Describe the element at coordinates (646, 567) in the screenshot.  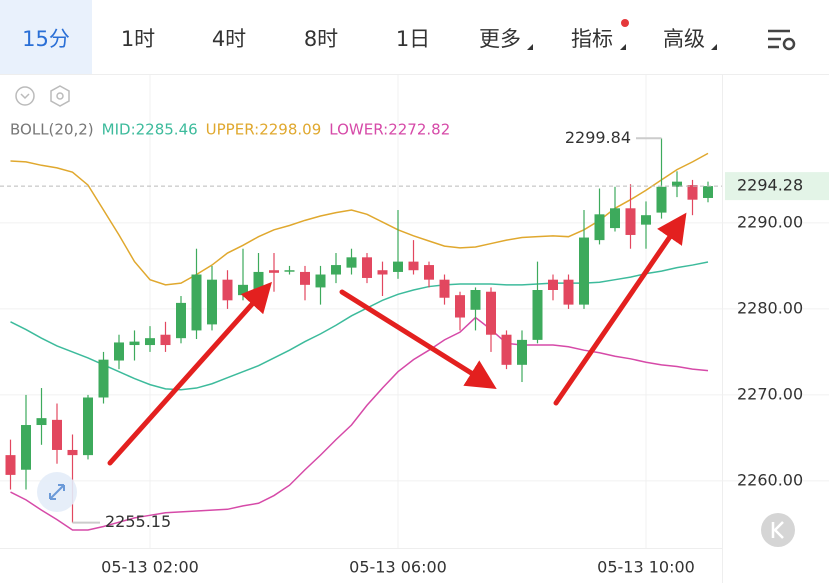
I see `x-tick-label: 05-13 10:00` at that location.